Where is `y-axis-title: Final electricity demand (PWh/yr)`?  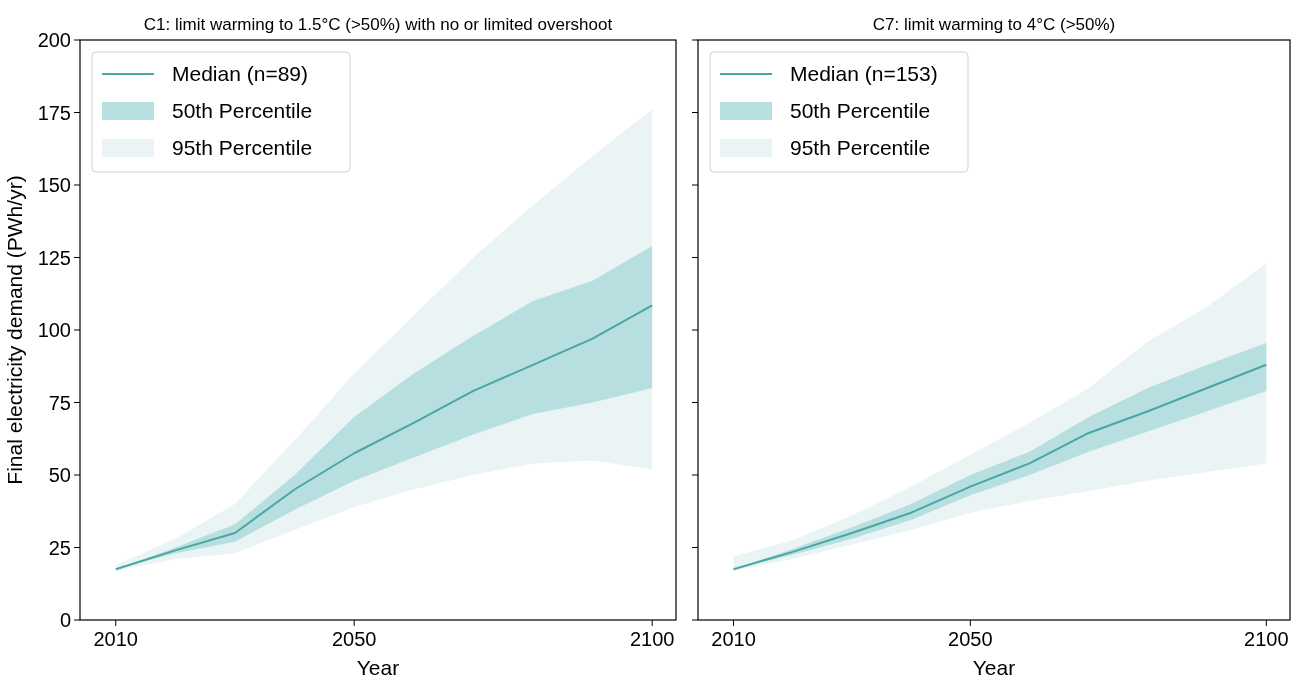 y-axis-title: Final electricity demand (PWh/yr) is located at coordinates (14, 330).